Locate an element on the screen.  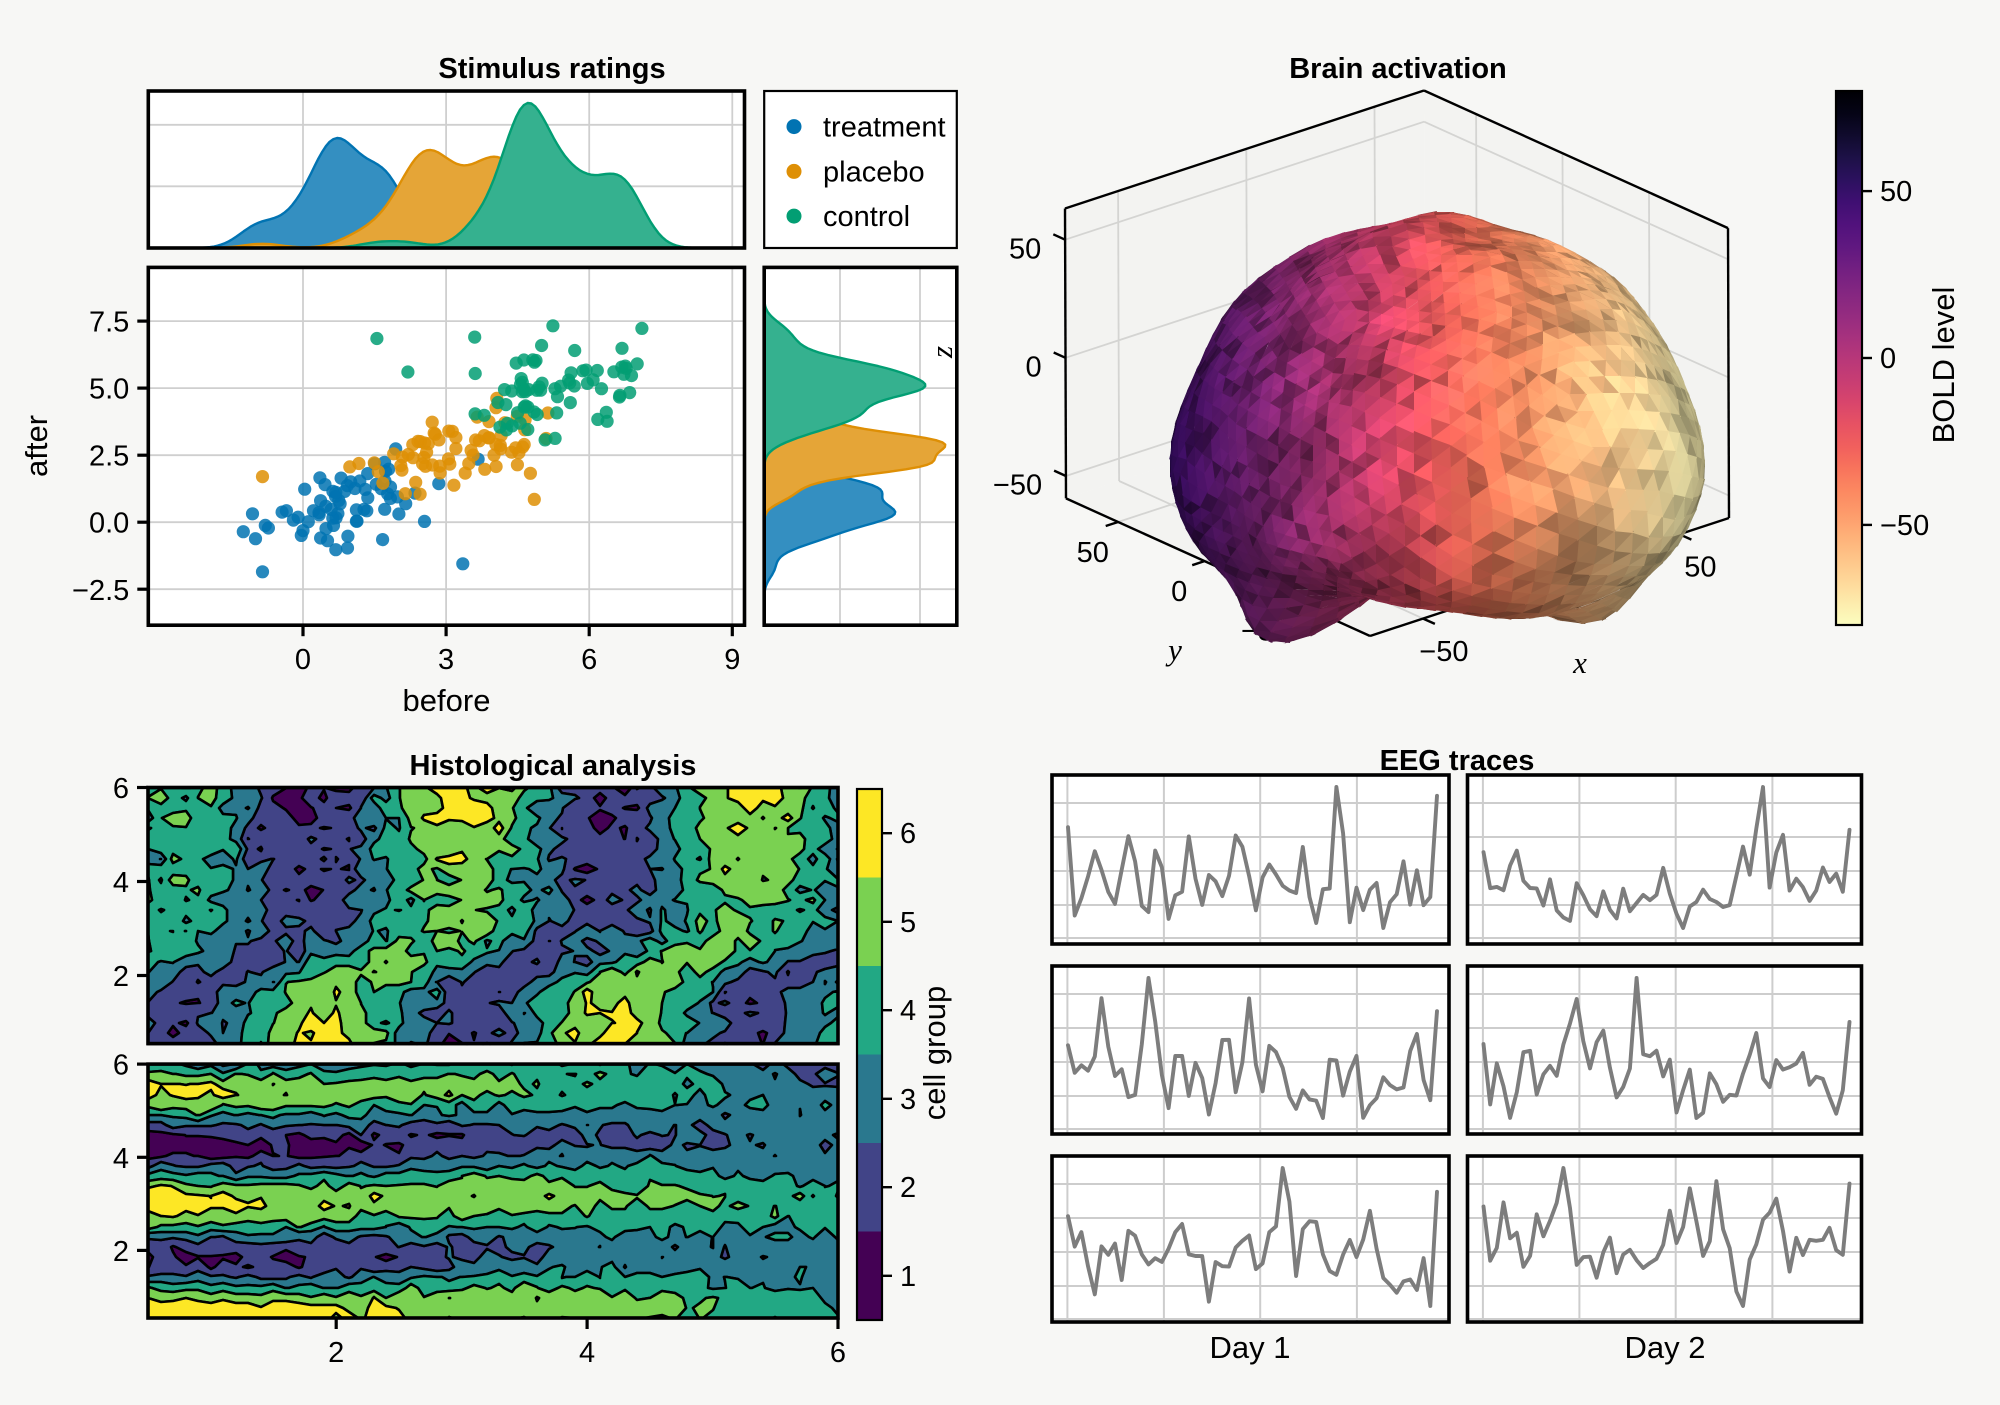
svg-text: Day 1 is located at coordinates (1250, 1347).